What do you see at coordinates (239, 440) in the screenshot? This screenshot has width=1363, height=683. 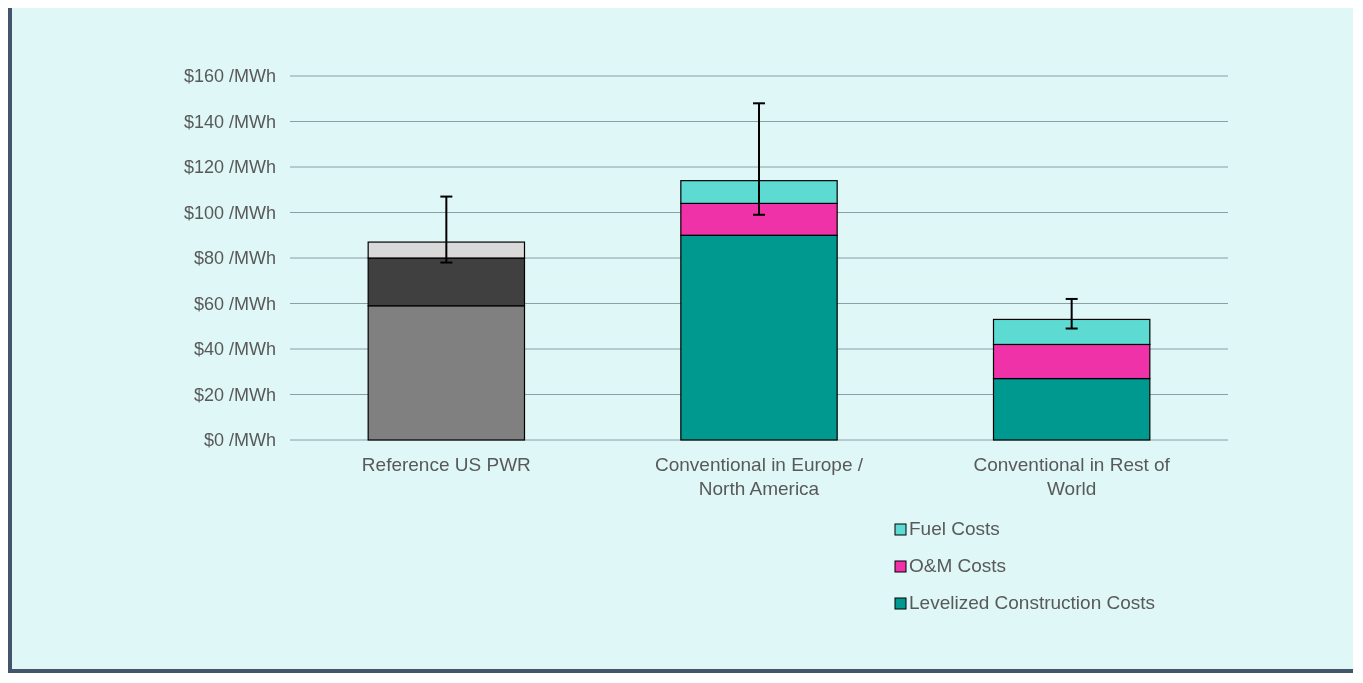 I see `y-tick-label: $0 /MWh` at bounding box center [239, 440].